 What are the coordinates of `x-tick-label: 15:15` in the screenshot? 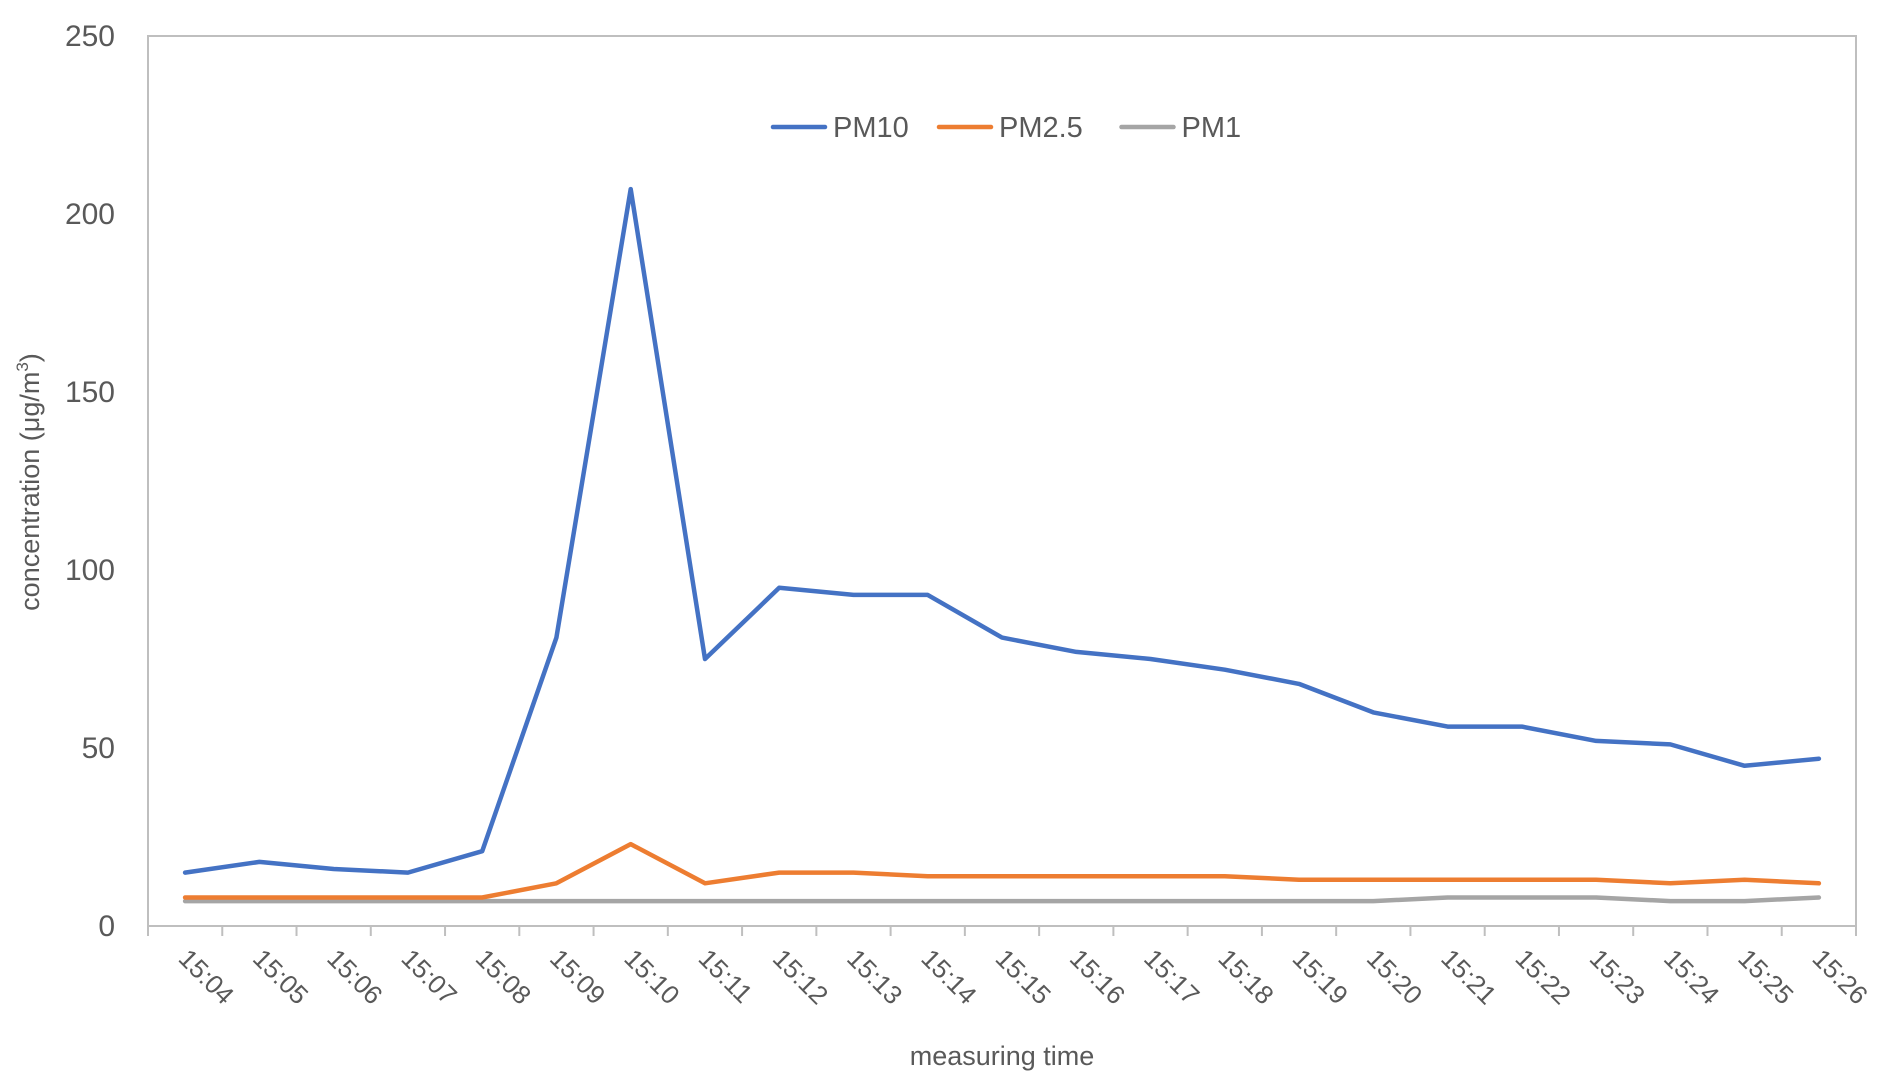 It's located at (1023, 976).